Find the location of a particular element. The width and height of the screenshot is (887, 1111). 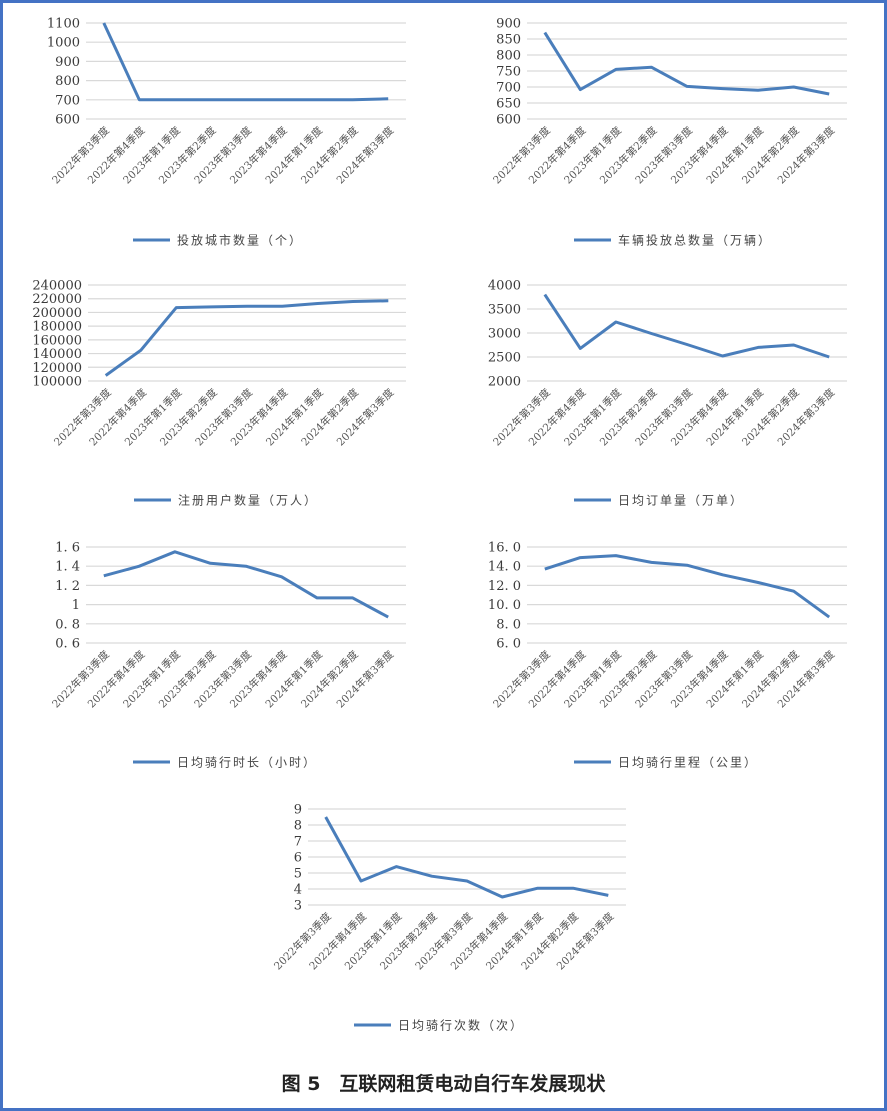

y-tick-label: 0. 8 is located at coordinates (67, 624).